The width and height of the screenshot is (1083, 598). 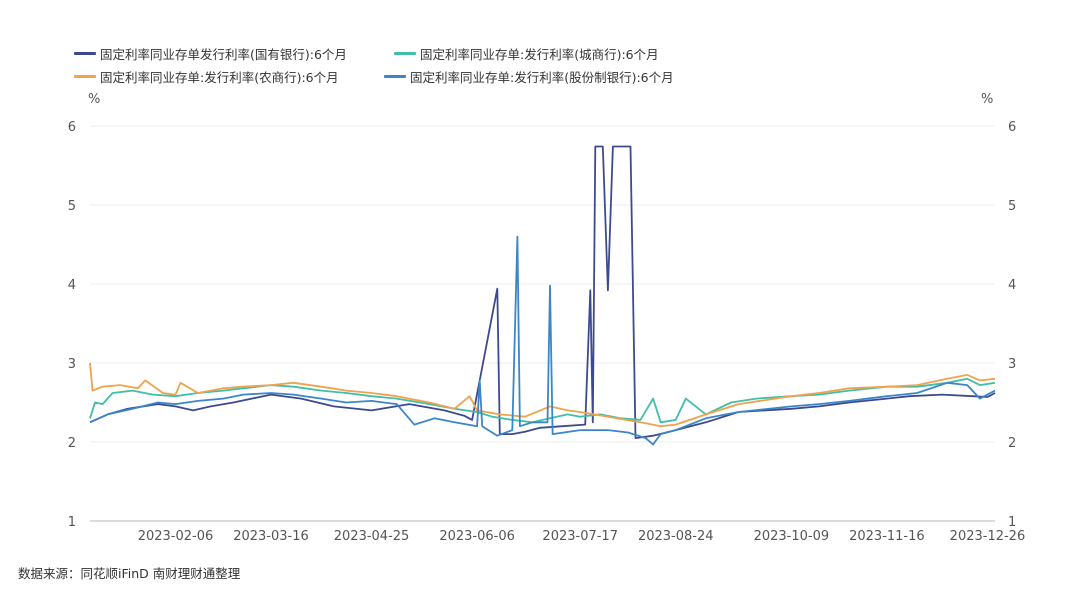 I want to click on y-tick-label-right: 3, so click(x=1012, y=364).